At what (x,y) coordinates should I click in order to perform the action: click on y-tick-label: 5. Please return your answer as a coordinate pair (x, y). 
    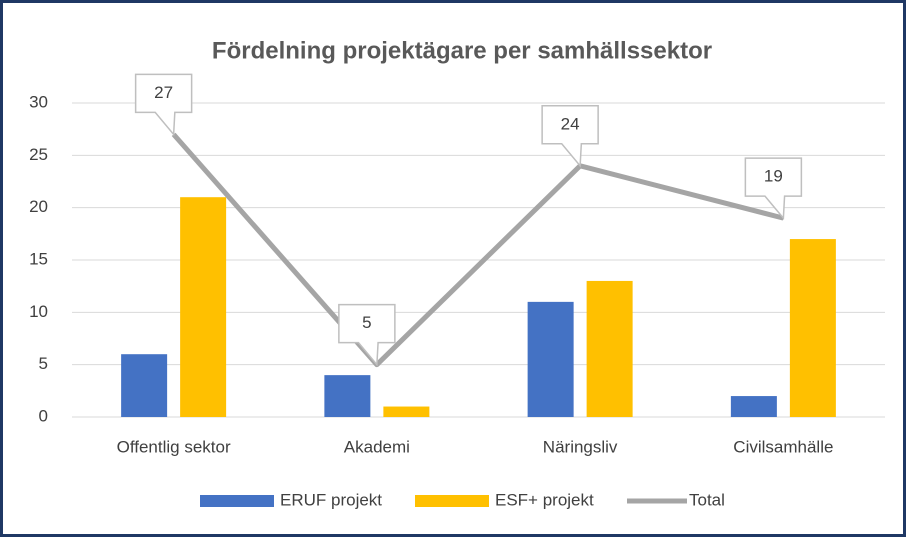
    Looking at the image, I should click on (43, 363).